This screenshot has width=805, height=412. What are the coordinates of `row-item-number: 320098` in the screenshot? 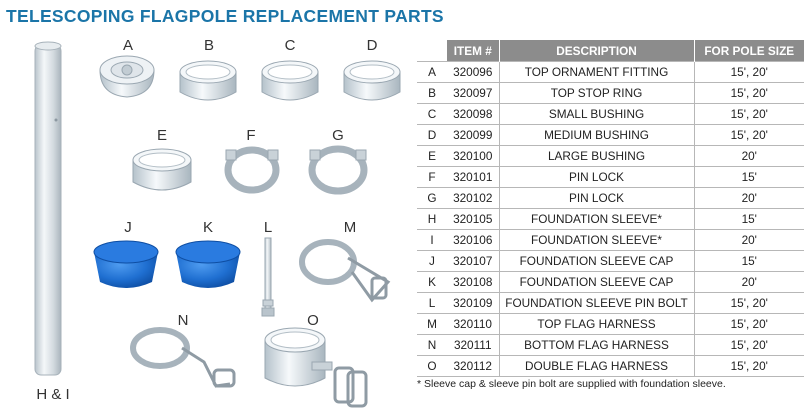 It's located at (473, 114).